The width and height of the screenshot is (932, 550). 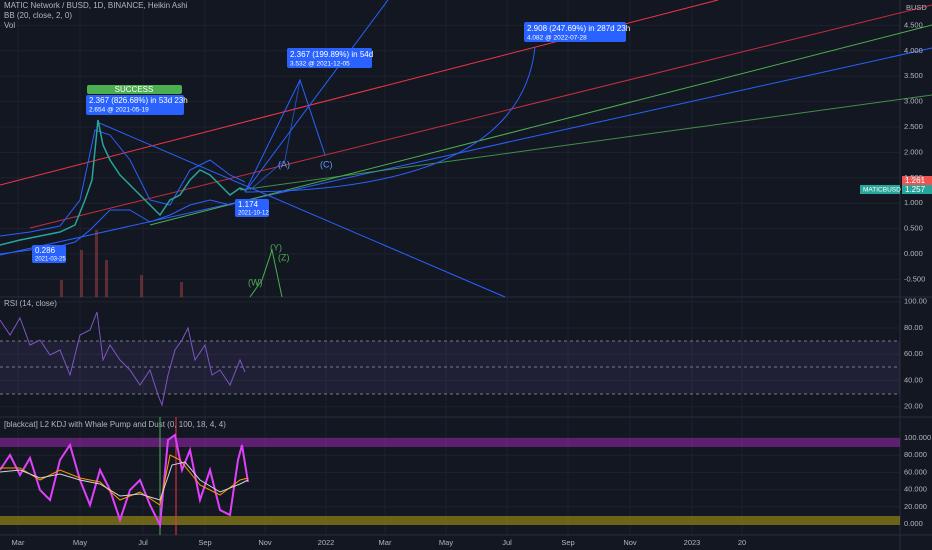 I want to click on price-tag-text: 1.261, so click(x=915, y=180).